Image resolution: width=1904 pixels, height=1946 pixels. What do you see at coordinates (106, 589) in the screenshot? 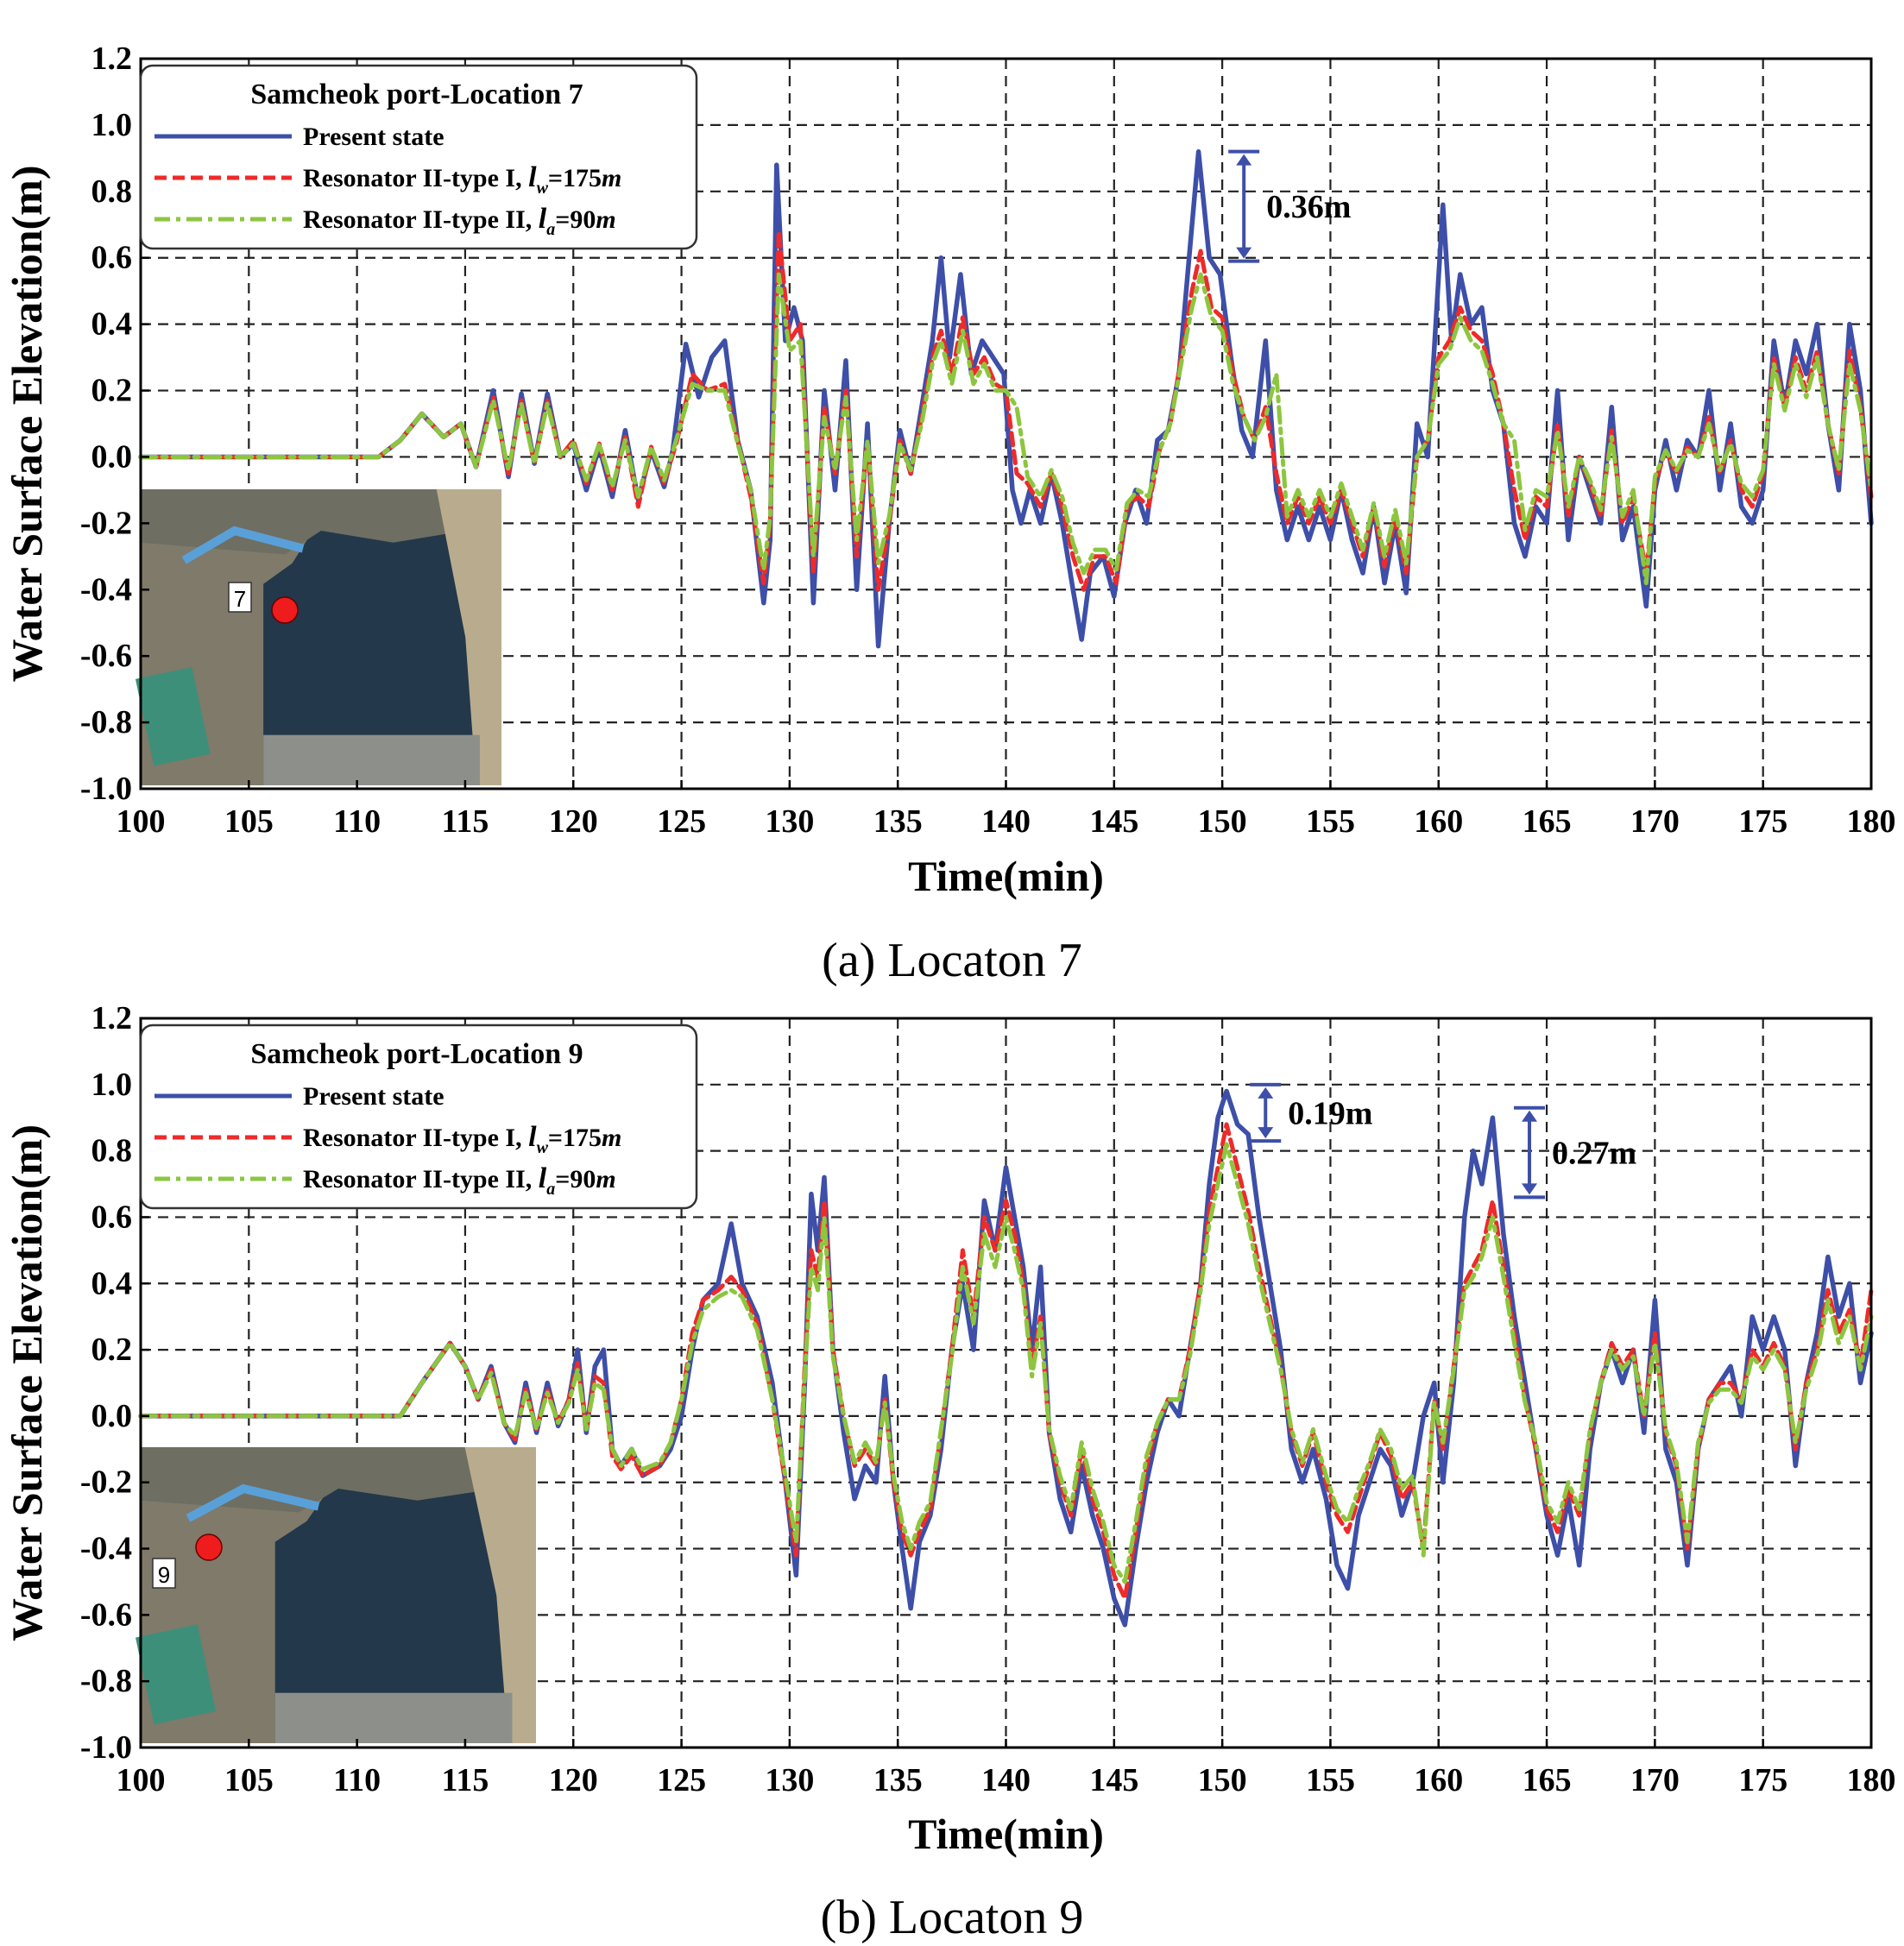
I see `y-tick-label: -0.4` at bounding box center [106, 589].